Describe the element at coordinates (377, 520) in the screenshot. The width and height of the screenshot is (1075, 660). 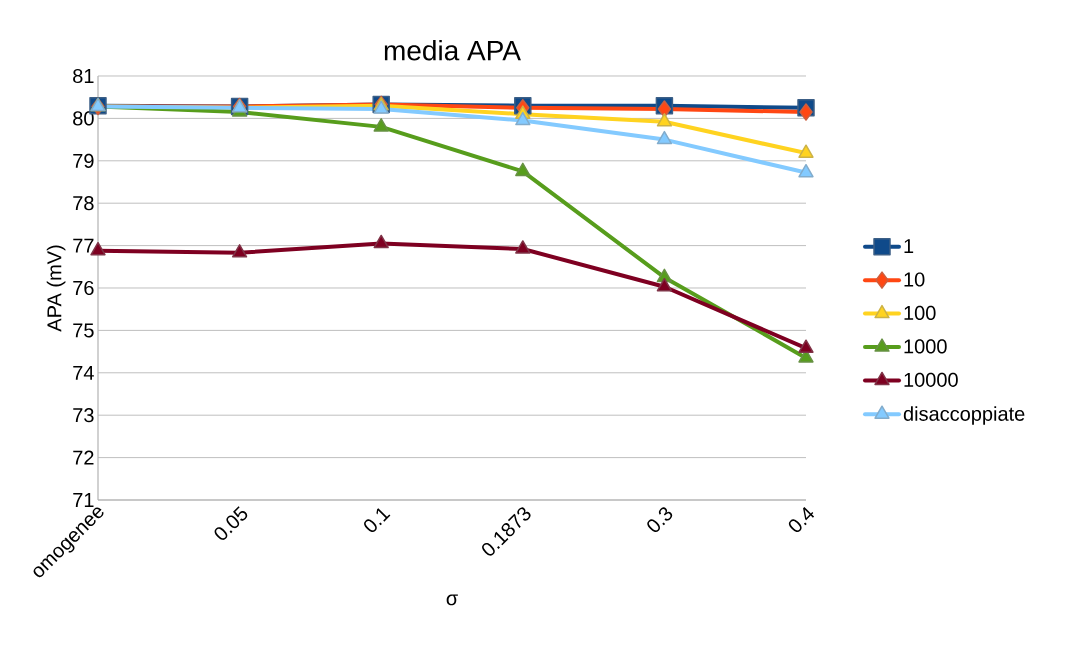
I see `x-tick-label: 0.1` at that location.